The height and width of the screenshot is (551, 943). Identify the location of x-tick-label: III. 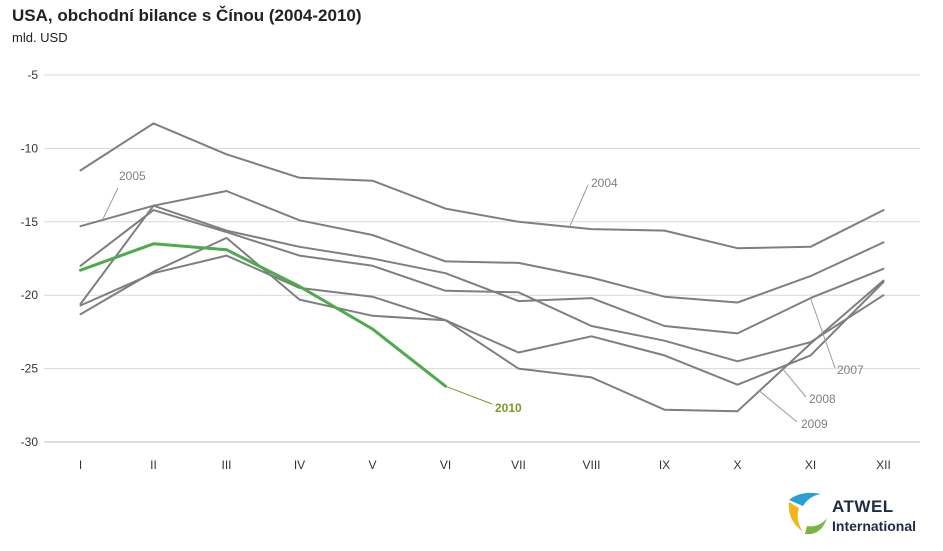
(226, 465).